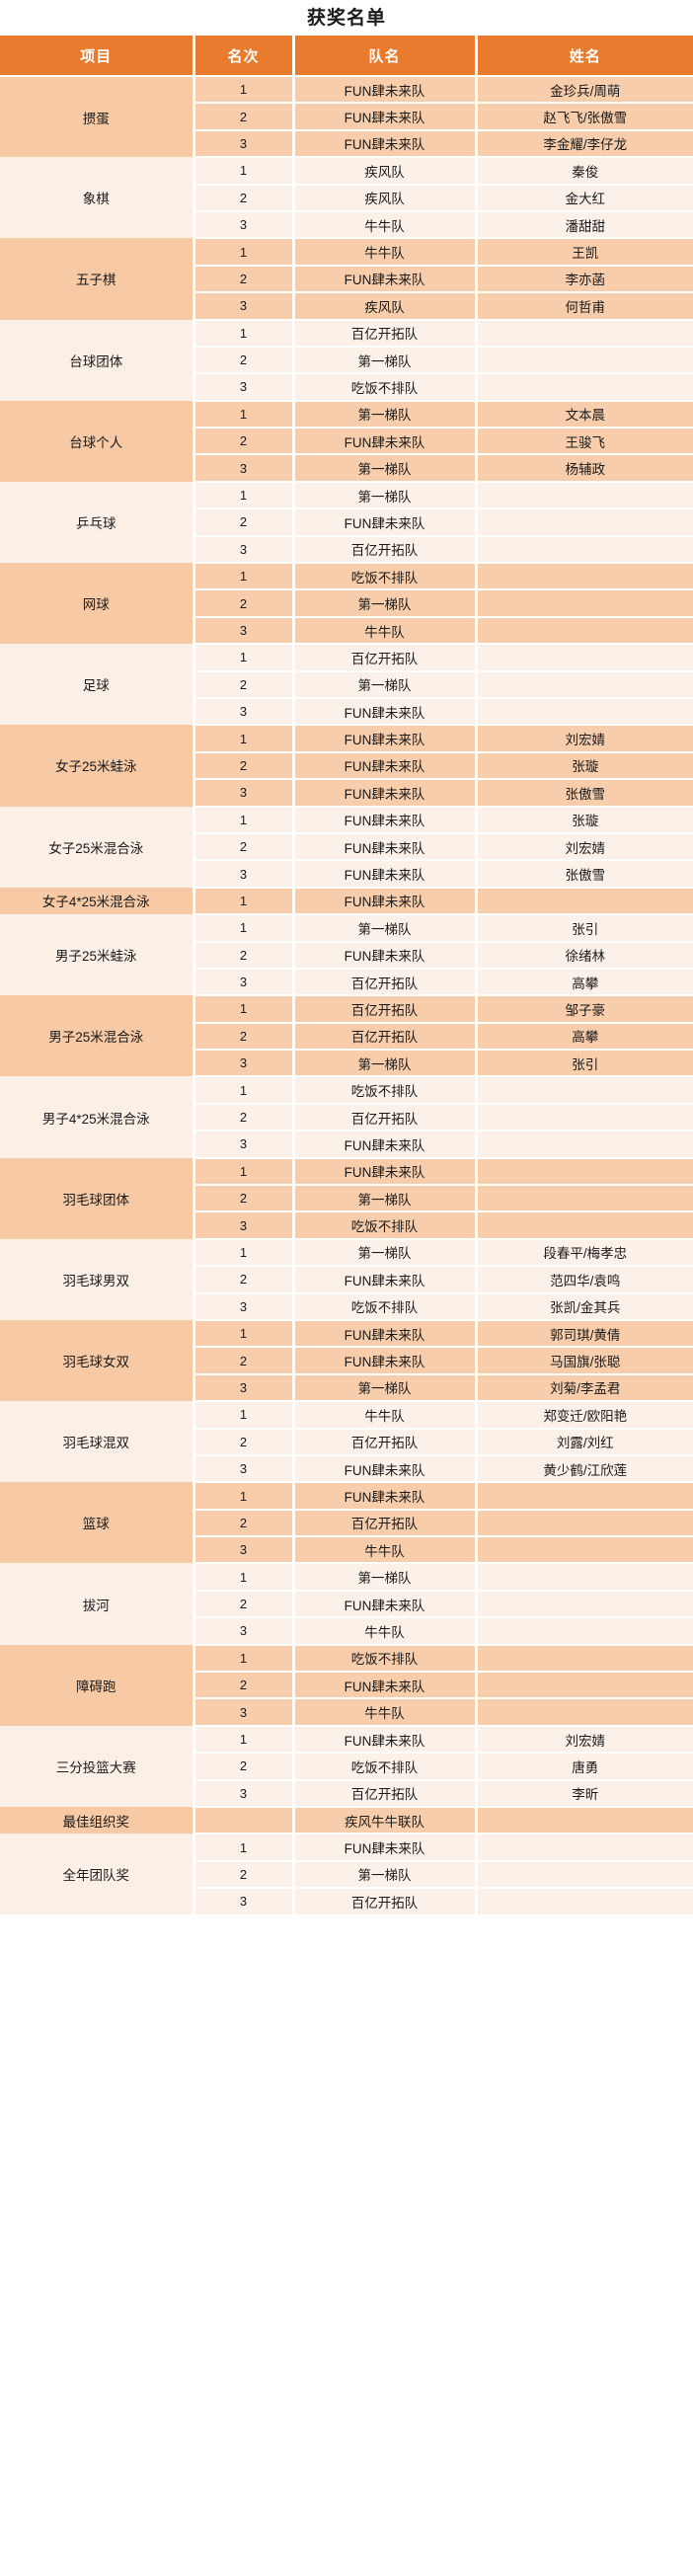  I want to click on table-row: 3 百亿开拓队, so click(346, 1901).